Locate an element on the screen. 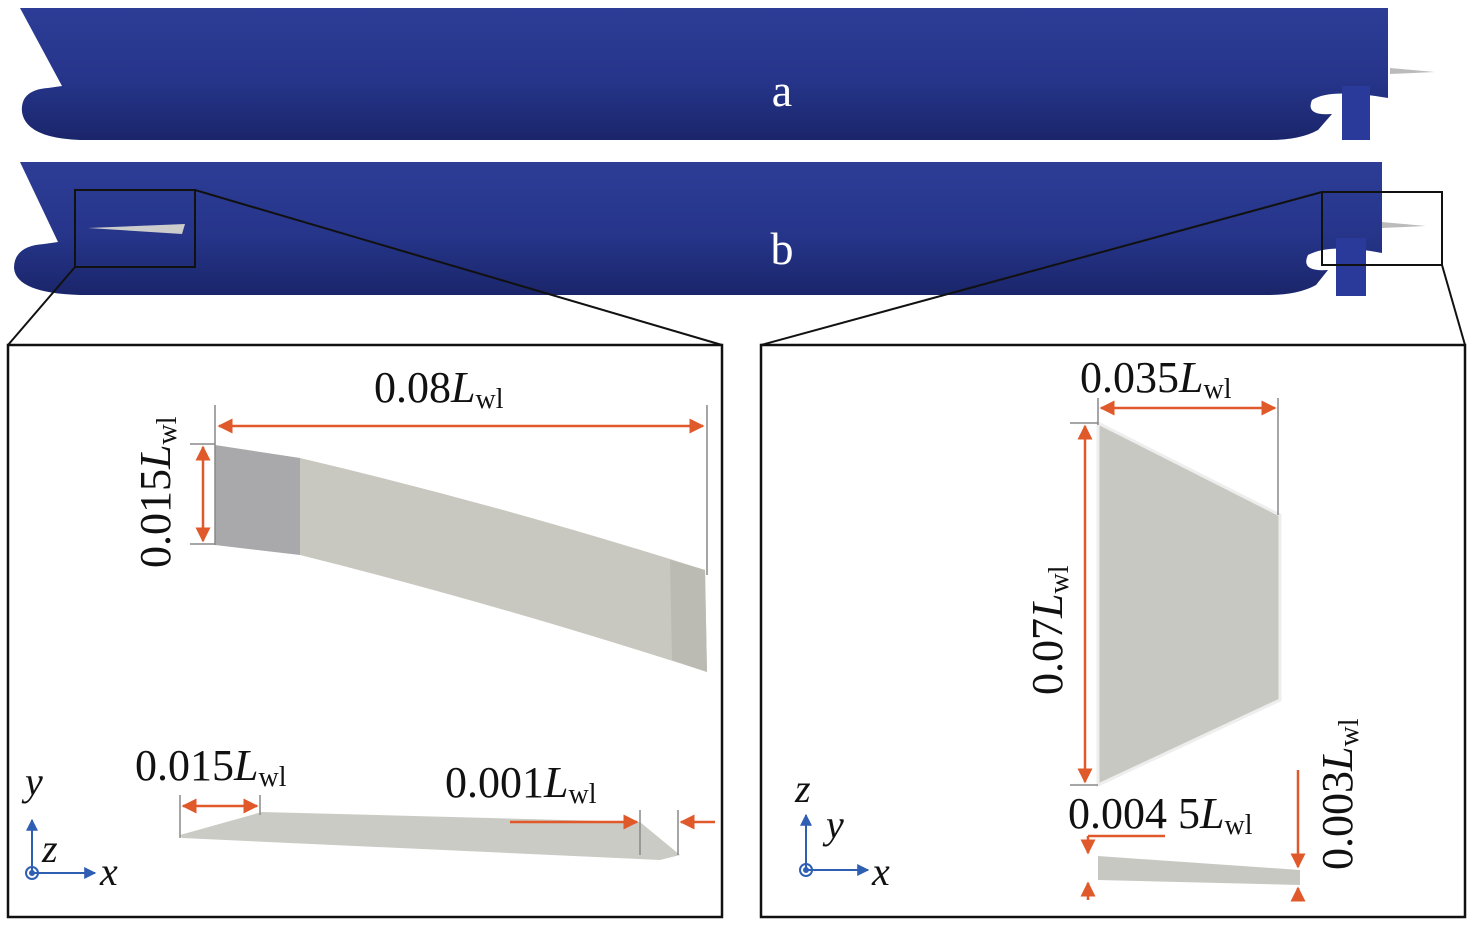 Image resolution: width=1476 pixels, height=930 pixels. dimension-label: 0.035Lwl is located at coordinates (1156, 379).